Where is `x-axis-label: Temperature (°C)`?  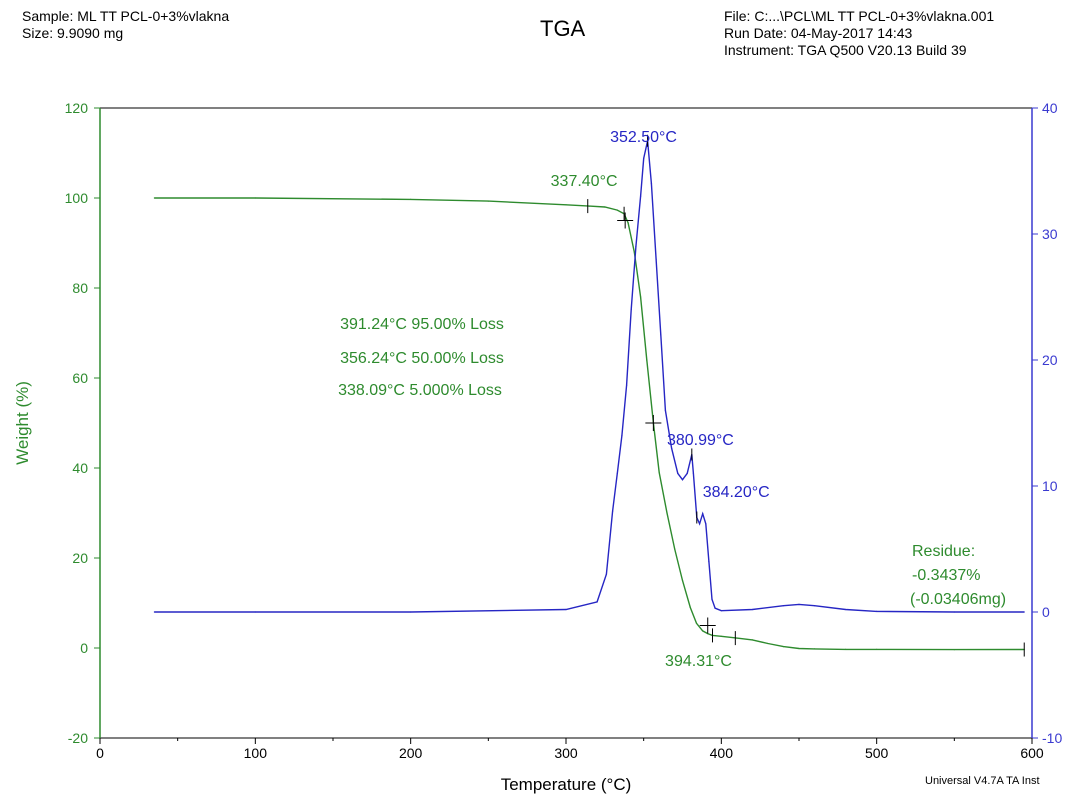
x-axis-label: Temperature (°C) is located at coordinates (566, 784).